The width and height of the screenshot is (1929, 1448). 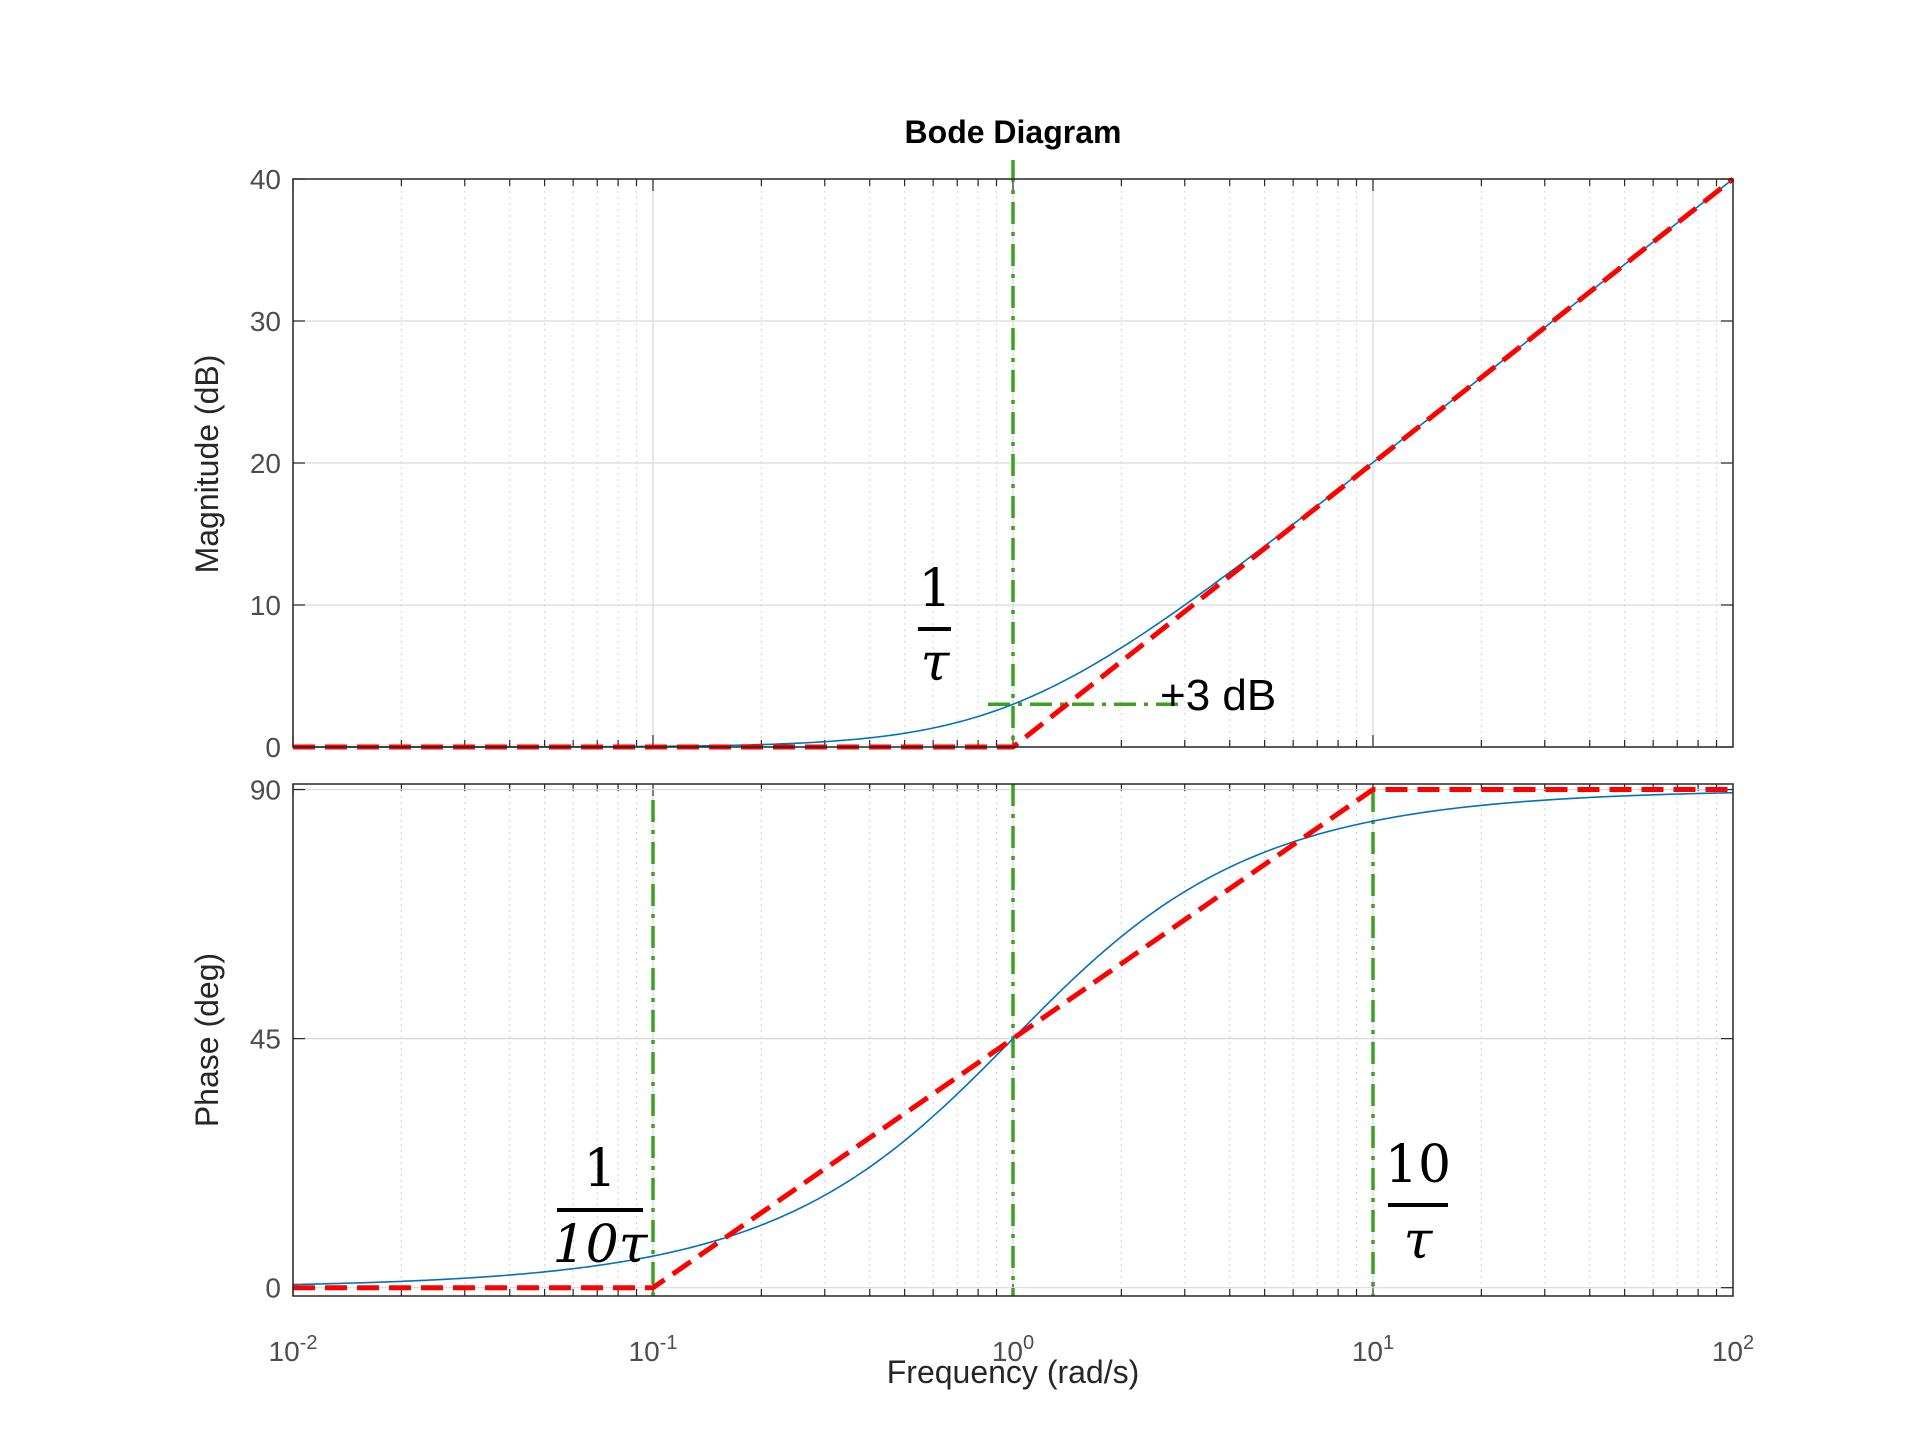 I want to click on annotation-1-over-tau-denominator: τ, so click(x=936, y=663).